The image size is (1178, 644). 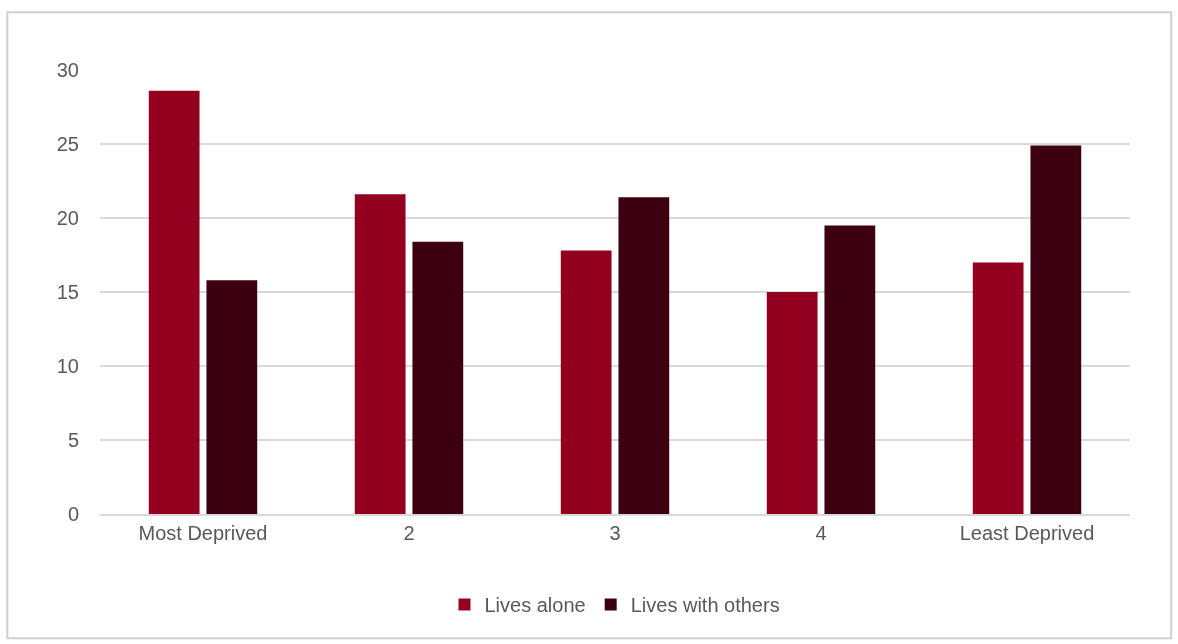 What do you see at coordinates (203, 533) in the screenshot?
I see `x-tick-label: Most Deprived` at bounding box center [203, 533].